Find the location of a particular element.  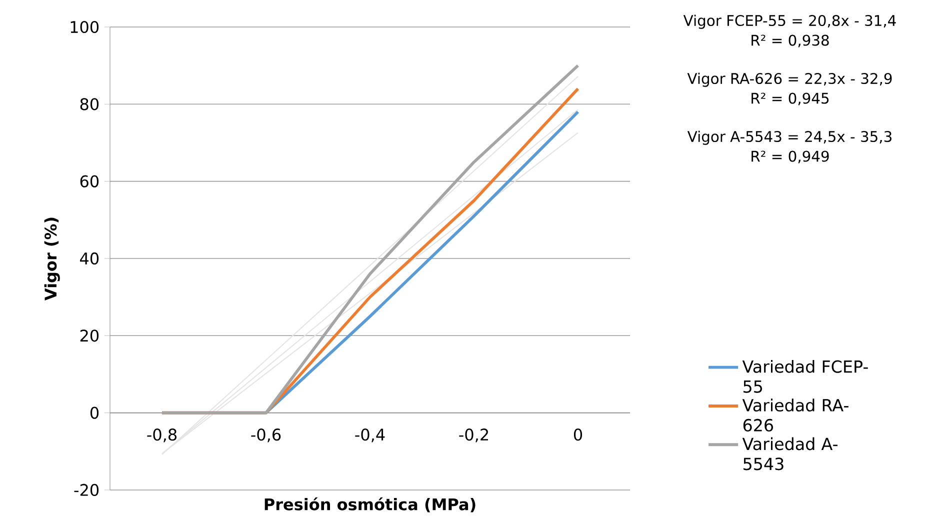

text: R² = 0,949 is located at coordinates (790, 157).